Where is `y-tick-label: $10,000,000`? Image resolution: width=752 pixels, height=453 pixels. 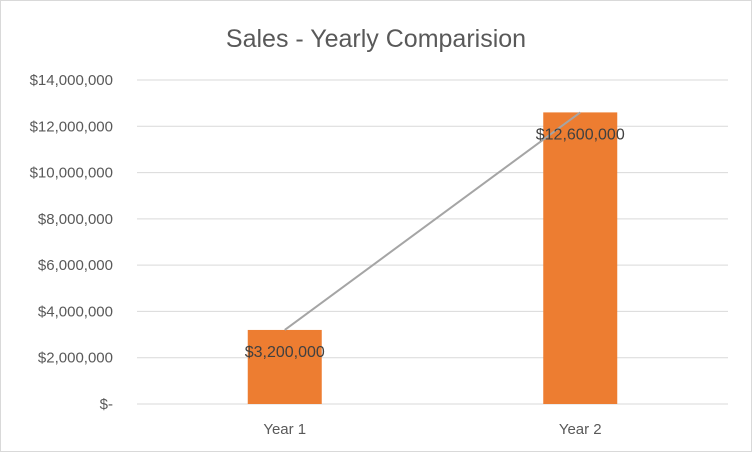 y-tick-label: $10,000,000 is located at coordinates (71, 173).